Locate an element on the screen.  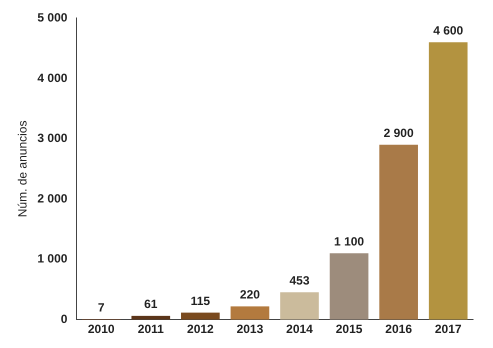
y-axis-title: Núm. de anuncios is located at coordinates (23, 169).